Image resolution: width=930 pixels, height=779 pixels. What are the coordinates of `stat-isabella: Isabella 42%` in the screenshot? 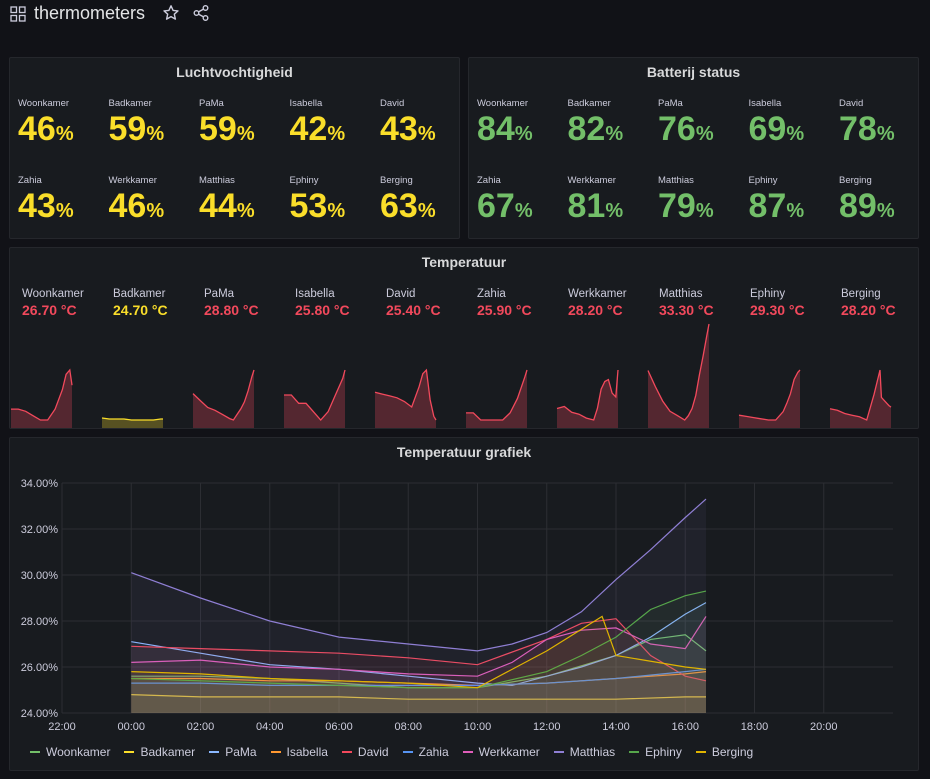 It's located at (335, 126).